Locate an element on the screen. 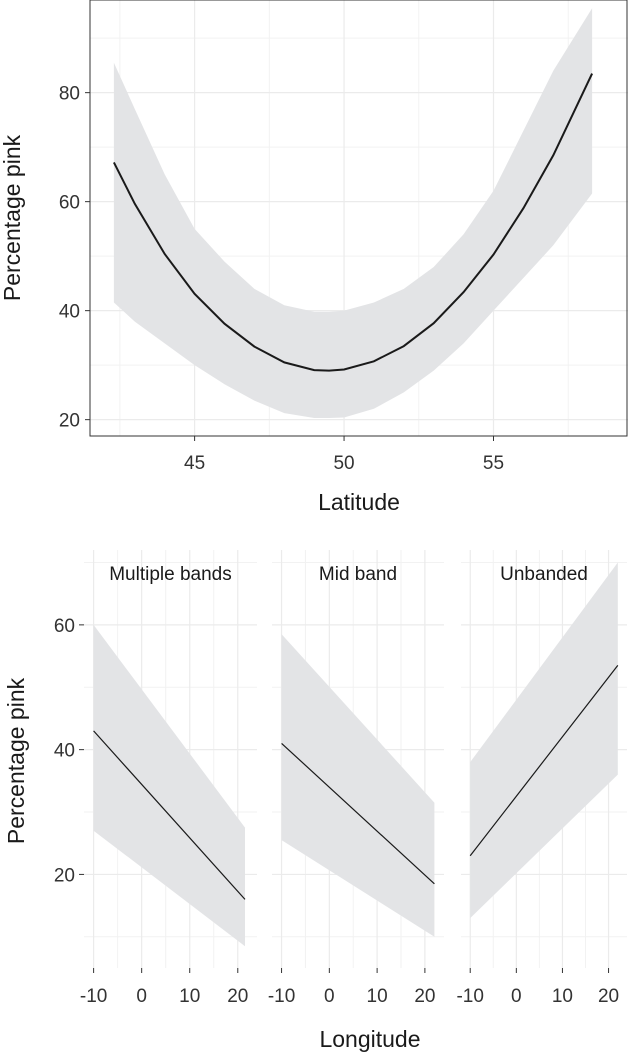 This screenshot has width=629, height=1055. facet-strip-label: Unbanded is located at coordinates (544, 574).